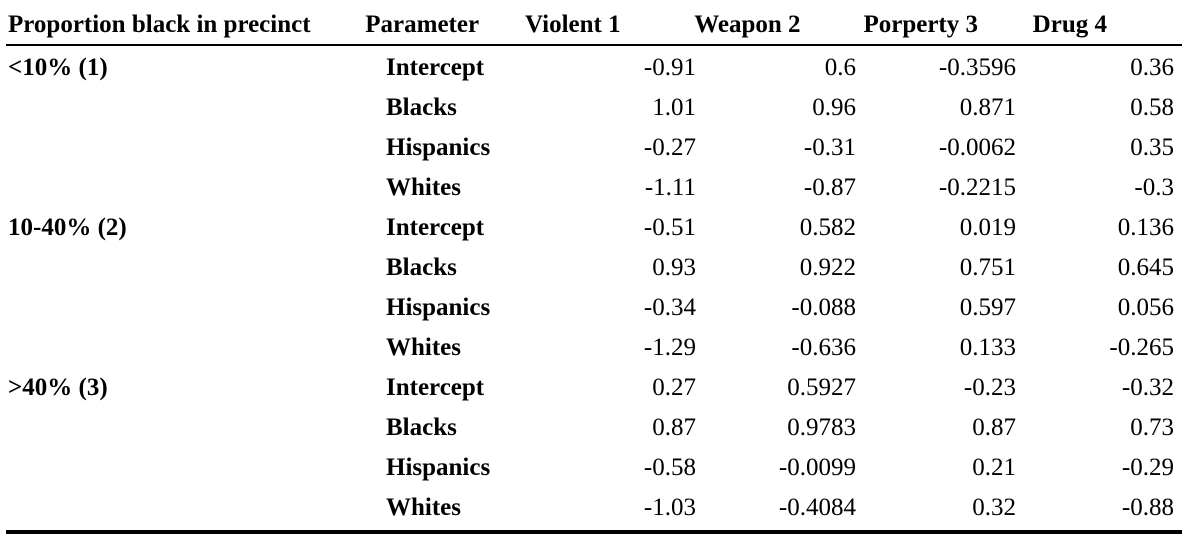 This screenshot has height=538, width=1190. I want to click on table-row: Blacks 0.87 0.9783 0.87 0.73, so click(594, 428).